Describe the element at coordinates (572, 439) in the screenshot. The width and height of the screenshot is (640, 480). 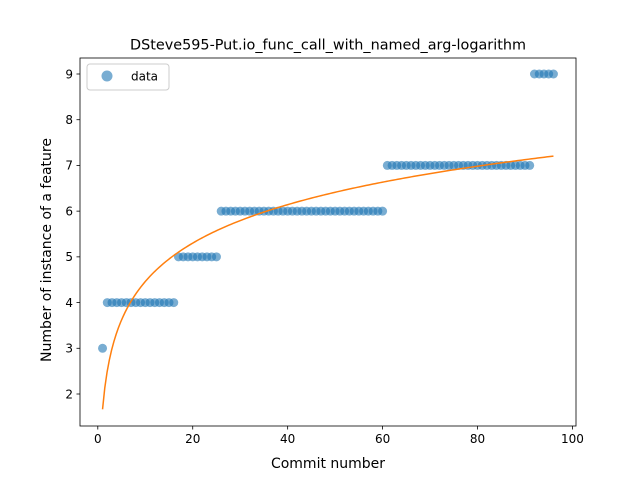
I see `x-tick-label: 100` at that location.